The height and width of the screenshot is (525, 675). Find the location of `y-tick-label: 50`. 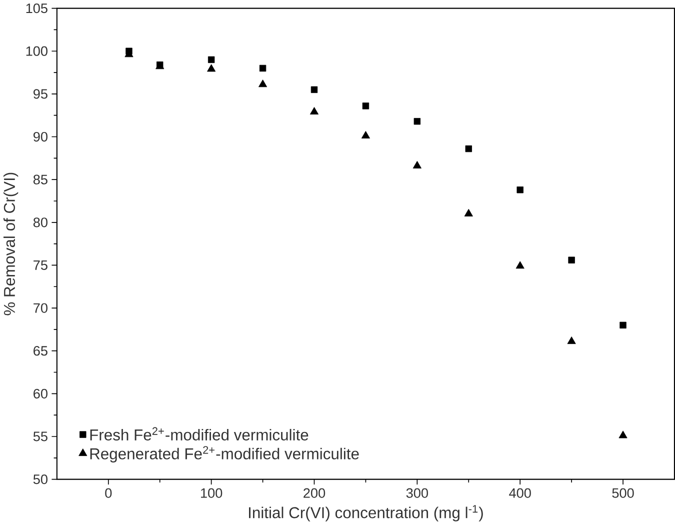

y-tick-label: 50 is located at coordinates (40, 479).